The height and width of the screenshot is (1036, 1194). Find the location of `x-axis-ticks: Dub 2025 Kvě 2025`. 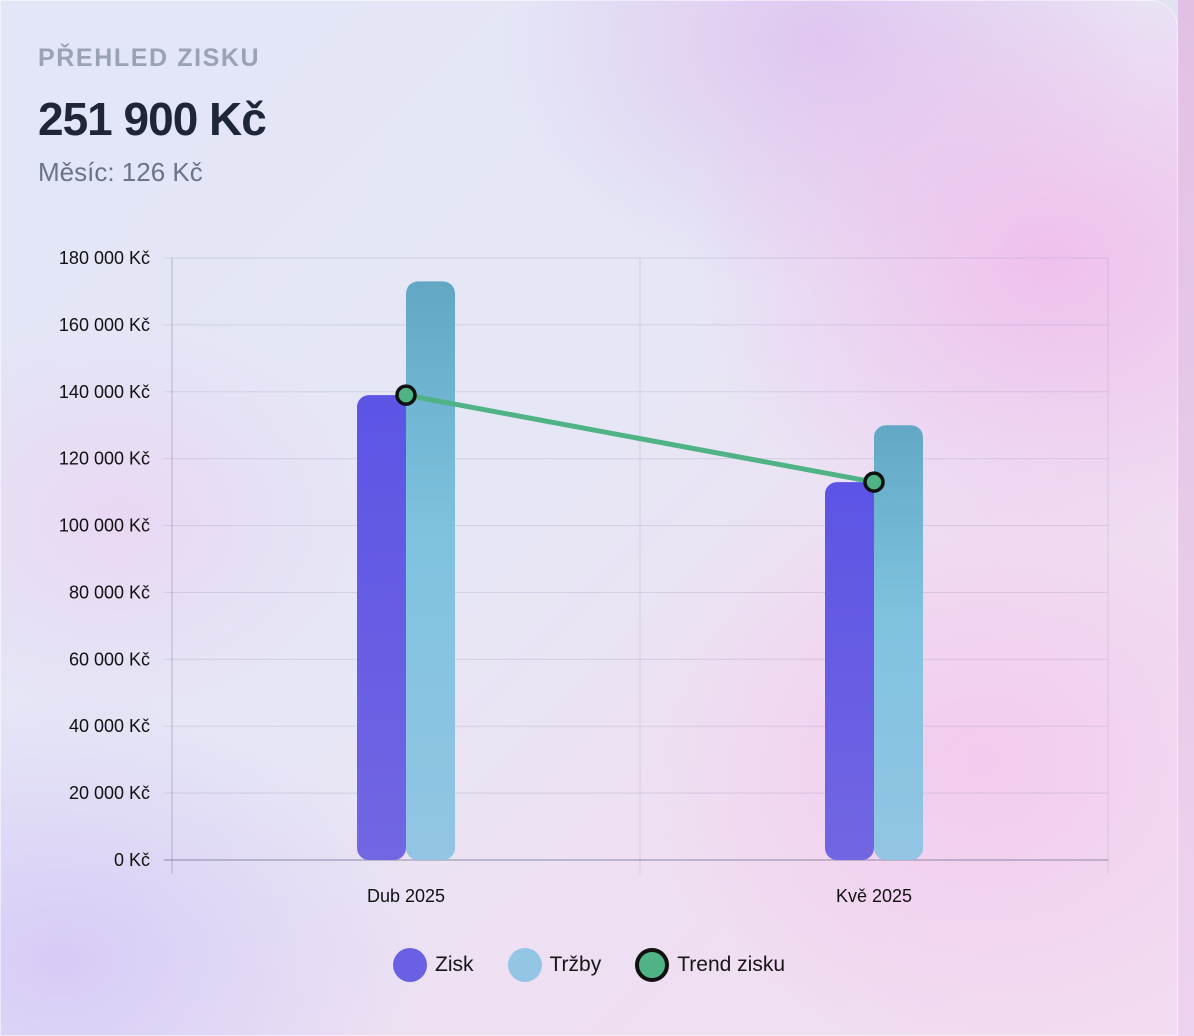

x-axis-ticks: Dub 2025 Kvě 2025 is located at coordinates (639, 896).